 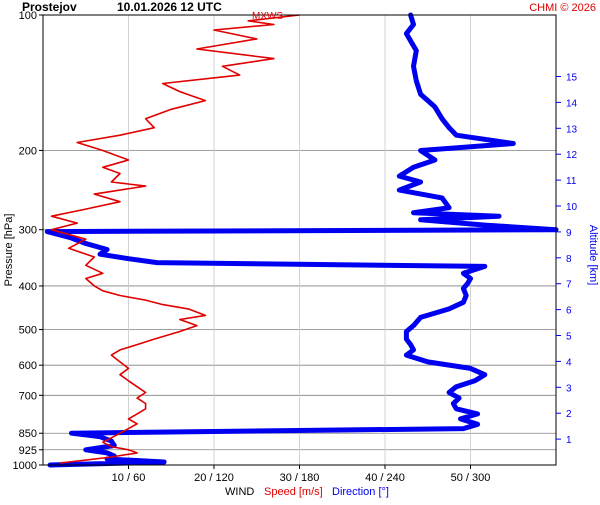 I want to click on wind-tick-label: 30 / 180, so click(x=300, y=478).